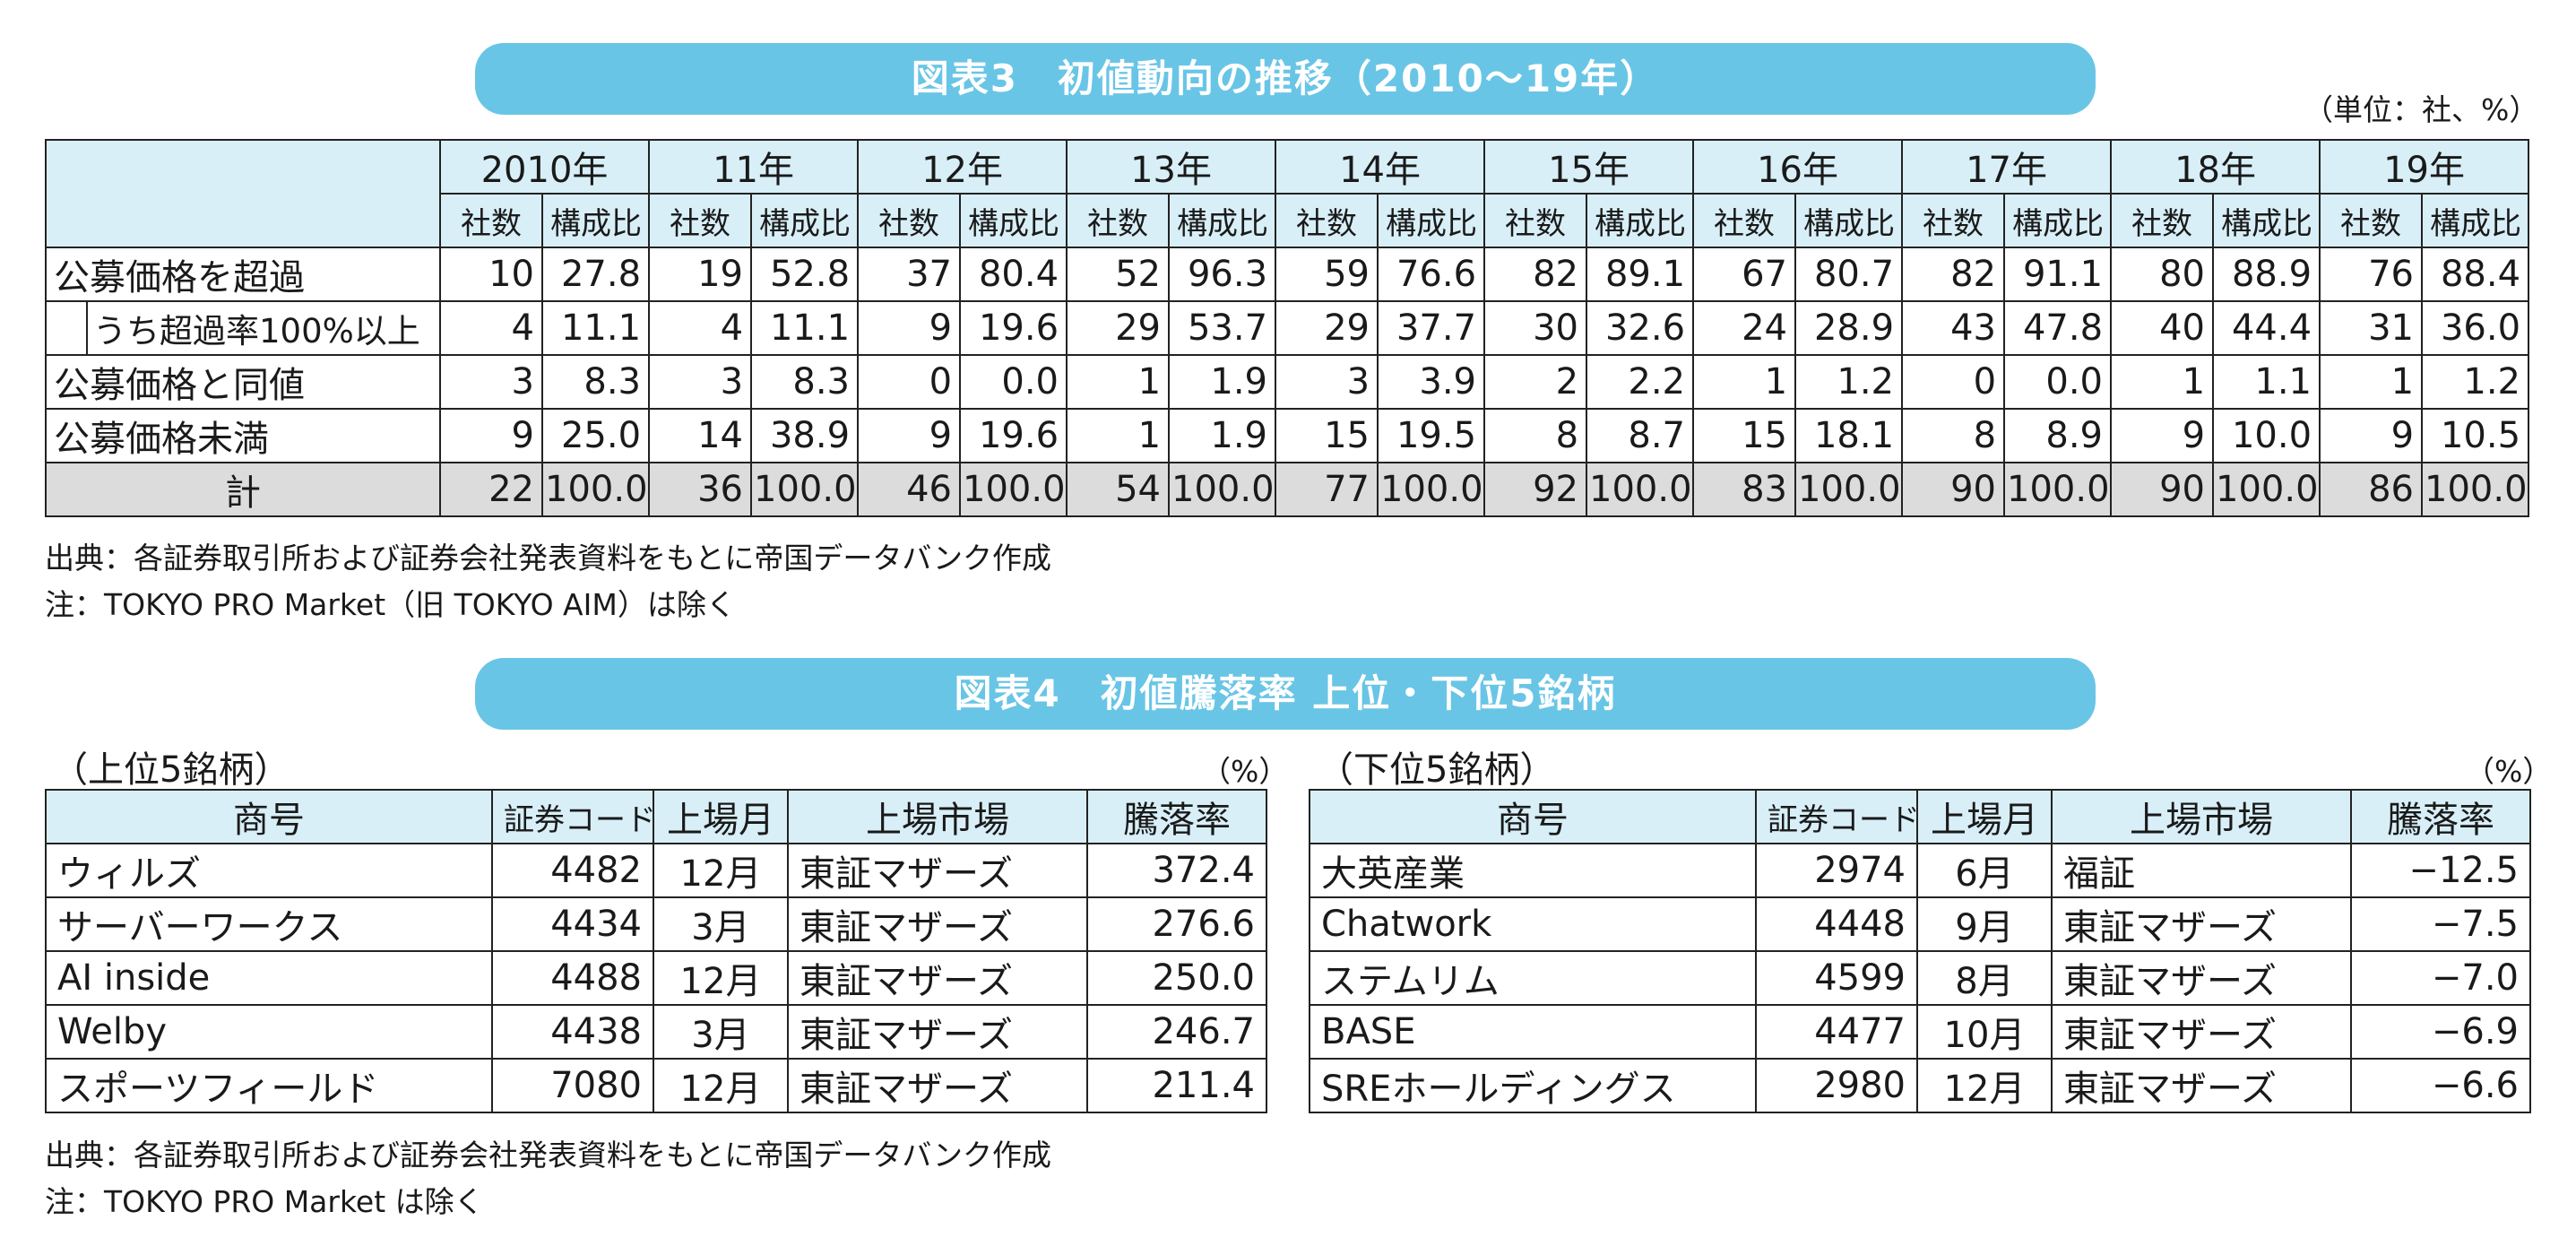  I want to click on listing-month-cell: 6月, so click(1984, 870).